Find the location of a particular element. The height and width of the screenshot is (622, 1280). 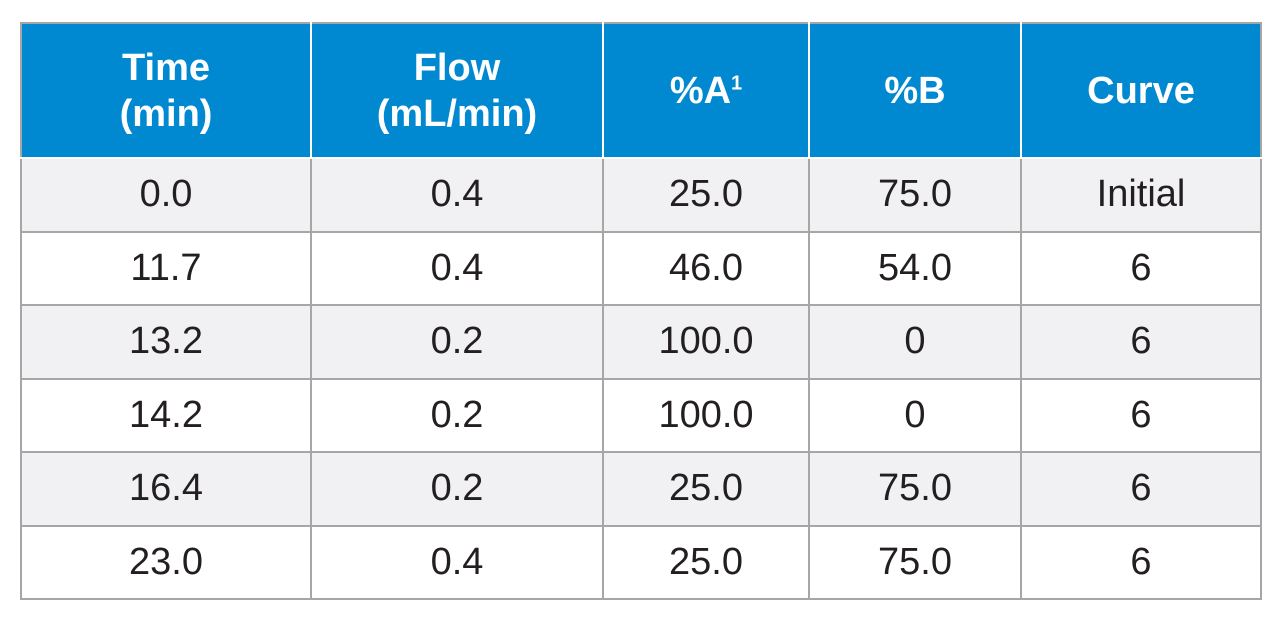

cell-time: 23.0 is located at coordinates (166, 562).